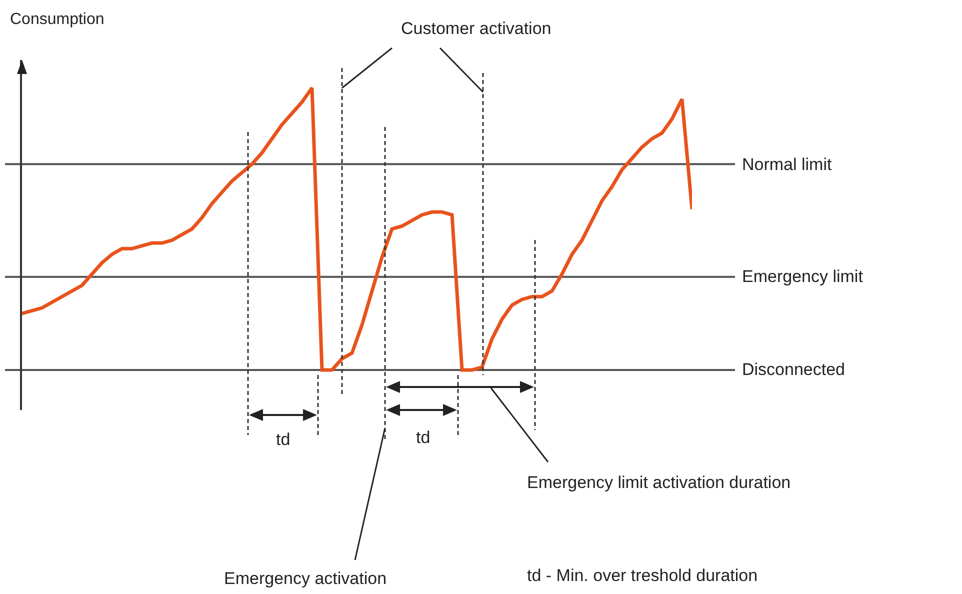  What do you see at coordinates (803, 276) in the screenshot?
I see `ref-line-label: Emergency limit` at bounding box center [803, 276].